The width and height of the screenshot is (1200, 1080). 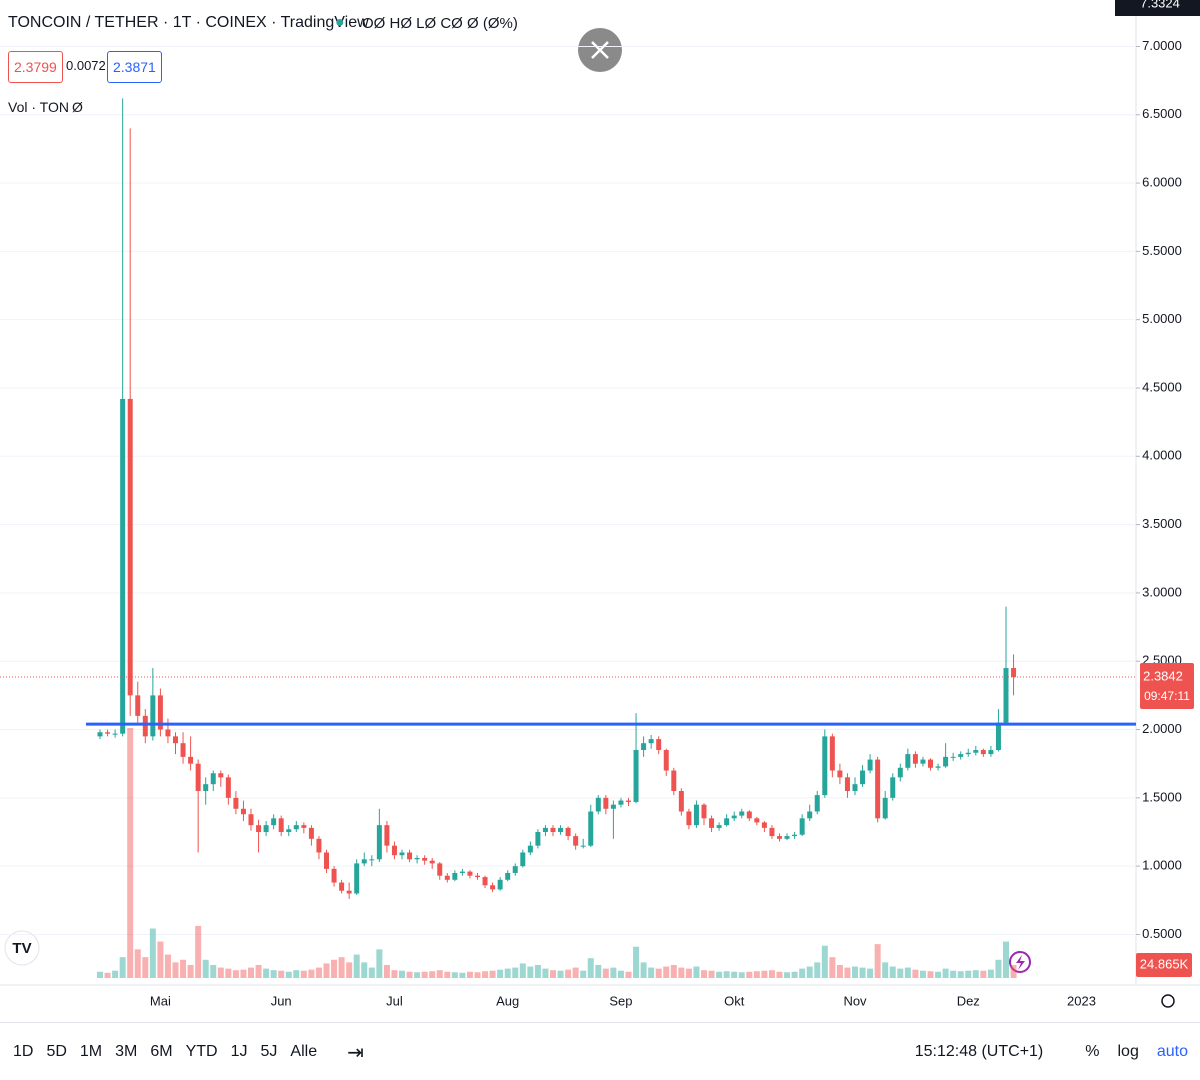 I want to click on bid-box: 2.3799, so click(x=35, y=67).